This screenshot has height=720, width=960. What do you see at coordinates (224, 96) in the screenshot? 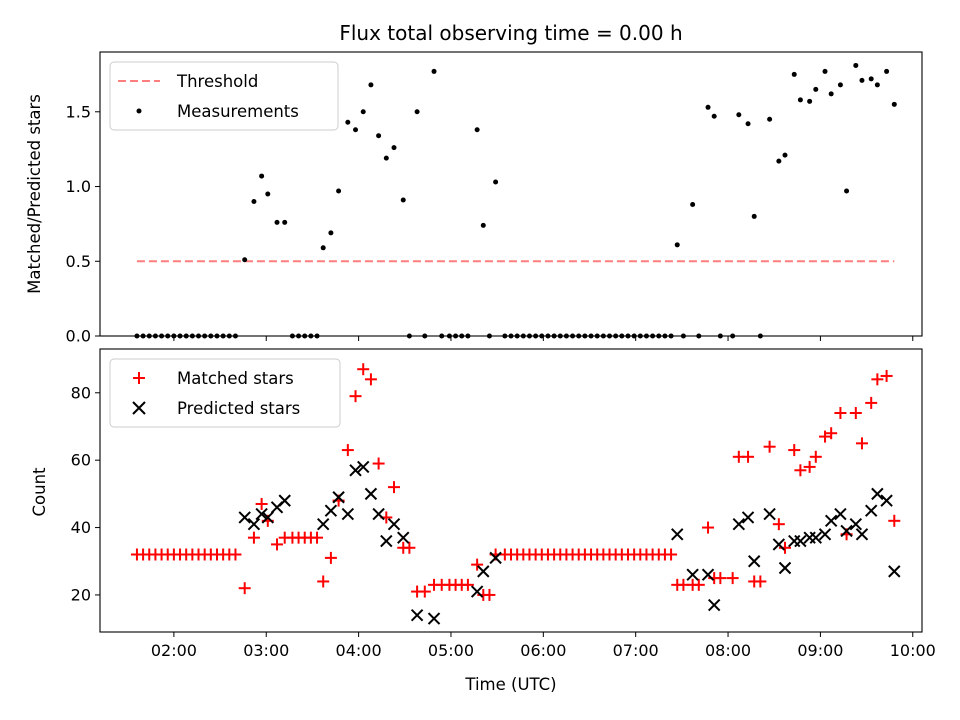
I see `ratio-legend: Threshold Measurements` at bounding box center [224, 96].